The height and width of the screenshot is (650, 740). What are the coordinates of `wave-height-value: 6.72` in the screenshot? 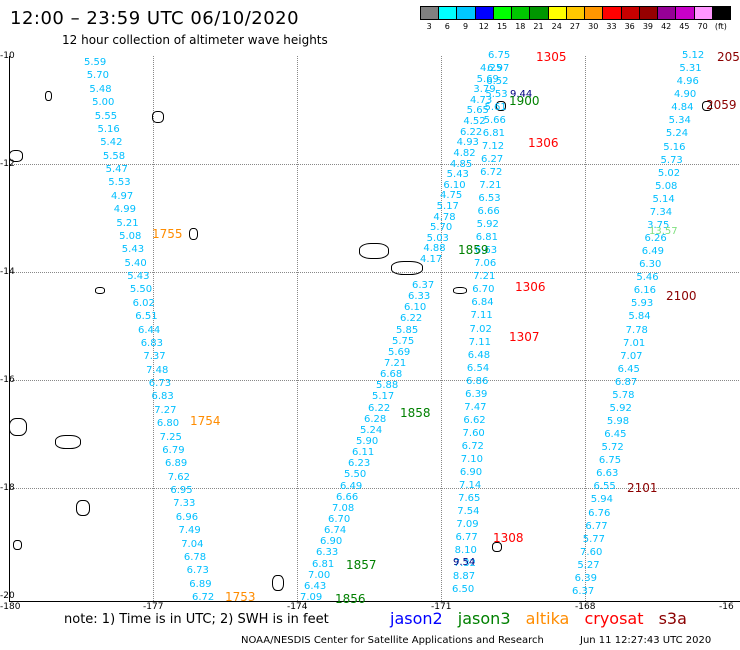 It's located at (203, 597).